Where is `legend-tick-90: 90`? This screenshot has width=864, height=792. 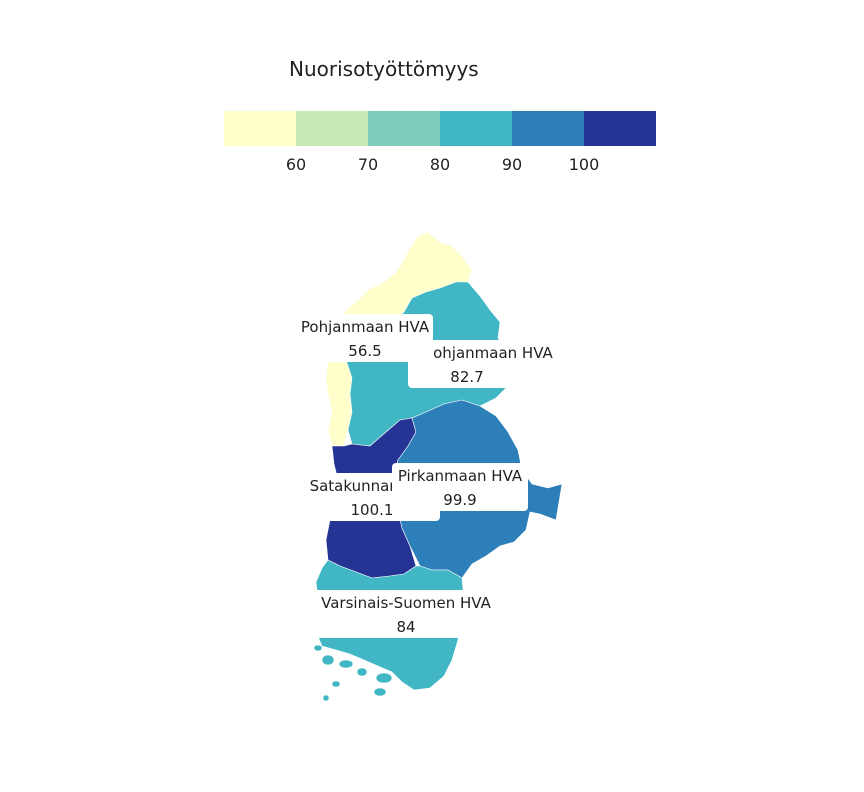
legend-tick-90: 90 is located at coordinates (512, 164).